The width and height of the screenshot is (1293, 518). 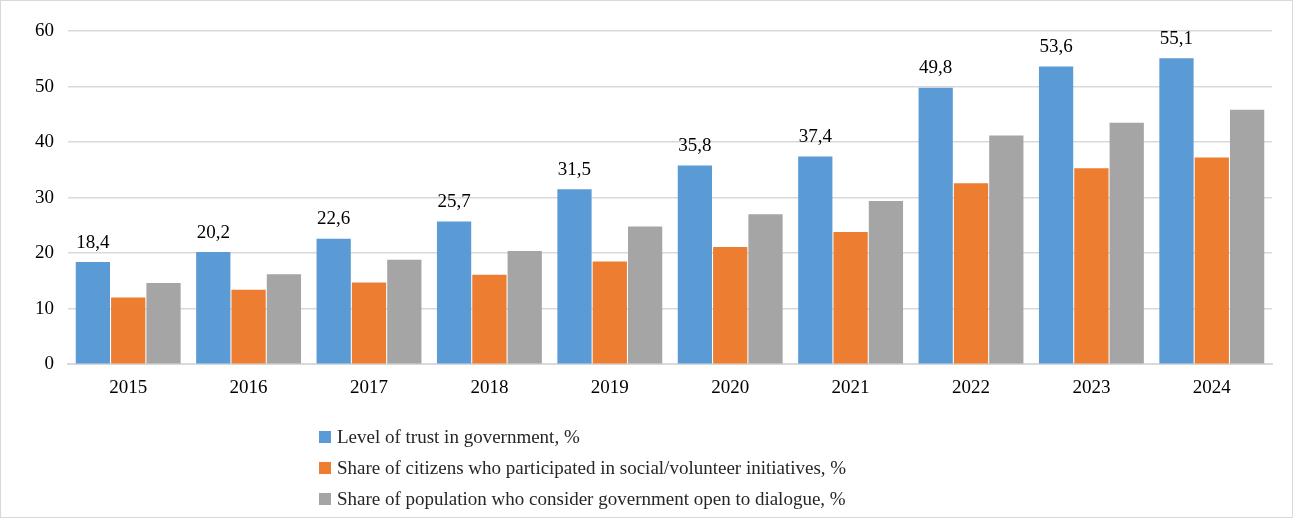 What do you see at coordinates (44, 141) in the screenshot?
I see `y-tick-label: 40` at bounding box center [44, 141].